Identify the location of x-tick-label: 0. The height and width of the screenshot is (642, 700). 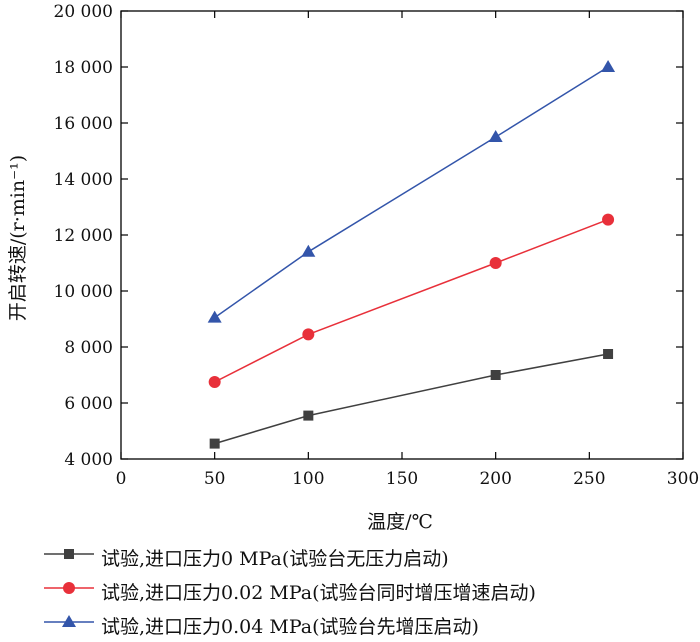
(121, 479).